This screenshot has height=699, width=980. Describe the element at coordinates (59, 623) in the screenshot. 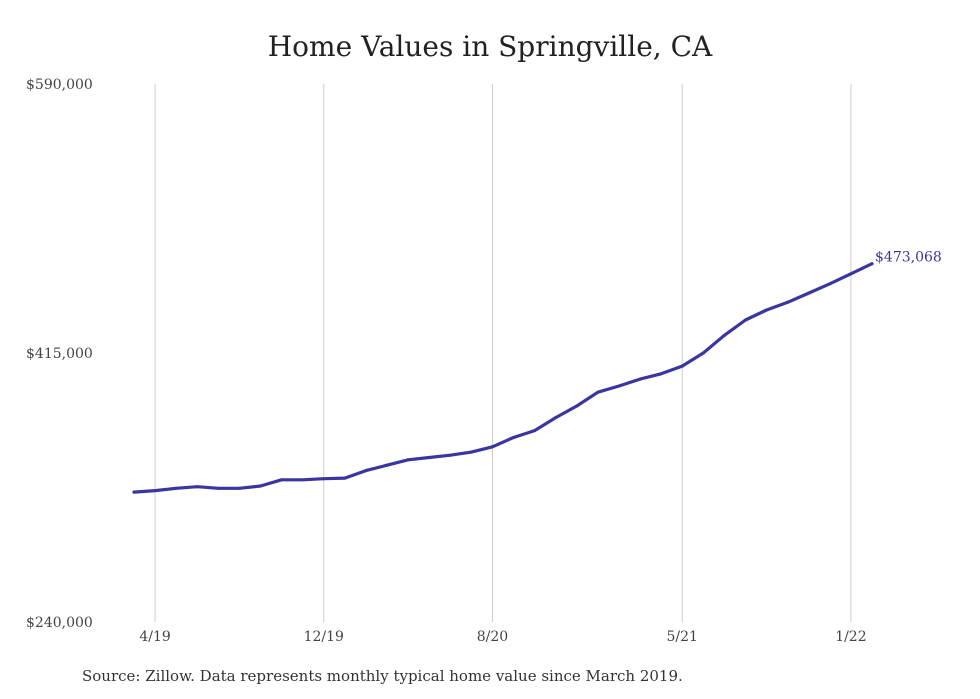

I see `y-tick-label: $240,000` at that location.